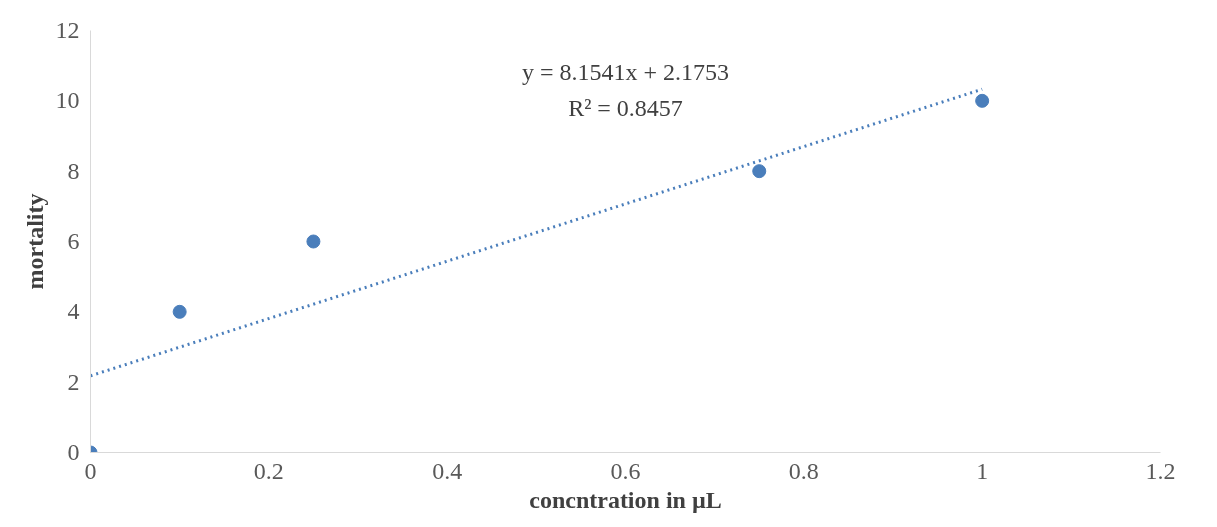 This screenshot has height=527, width=1217. I want to click on x-axis-title: concntration in µL, so click(625, 499).